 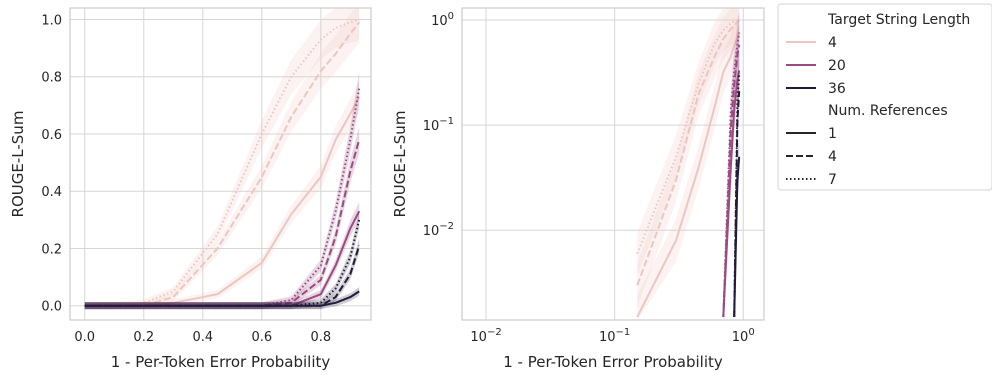 I want to click on y-tick-label: 10⁰, so click(x=442, y=20).